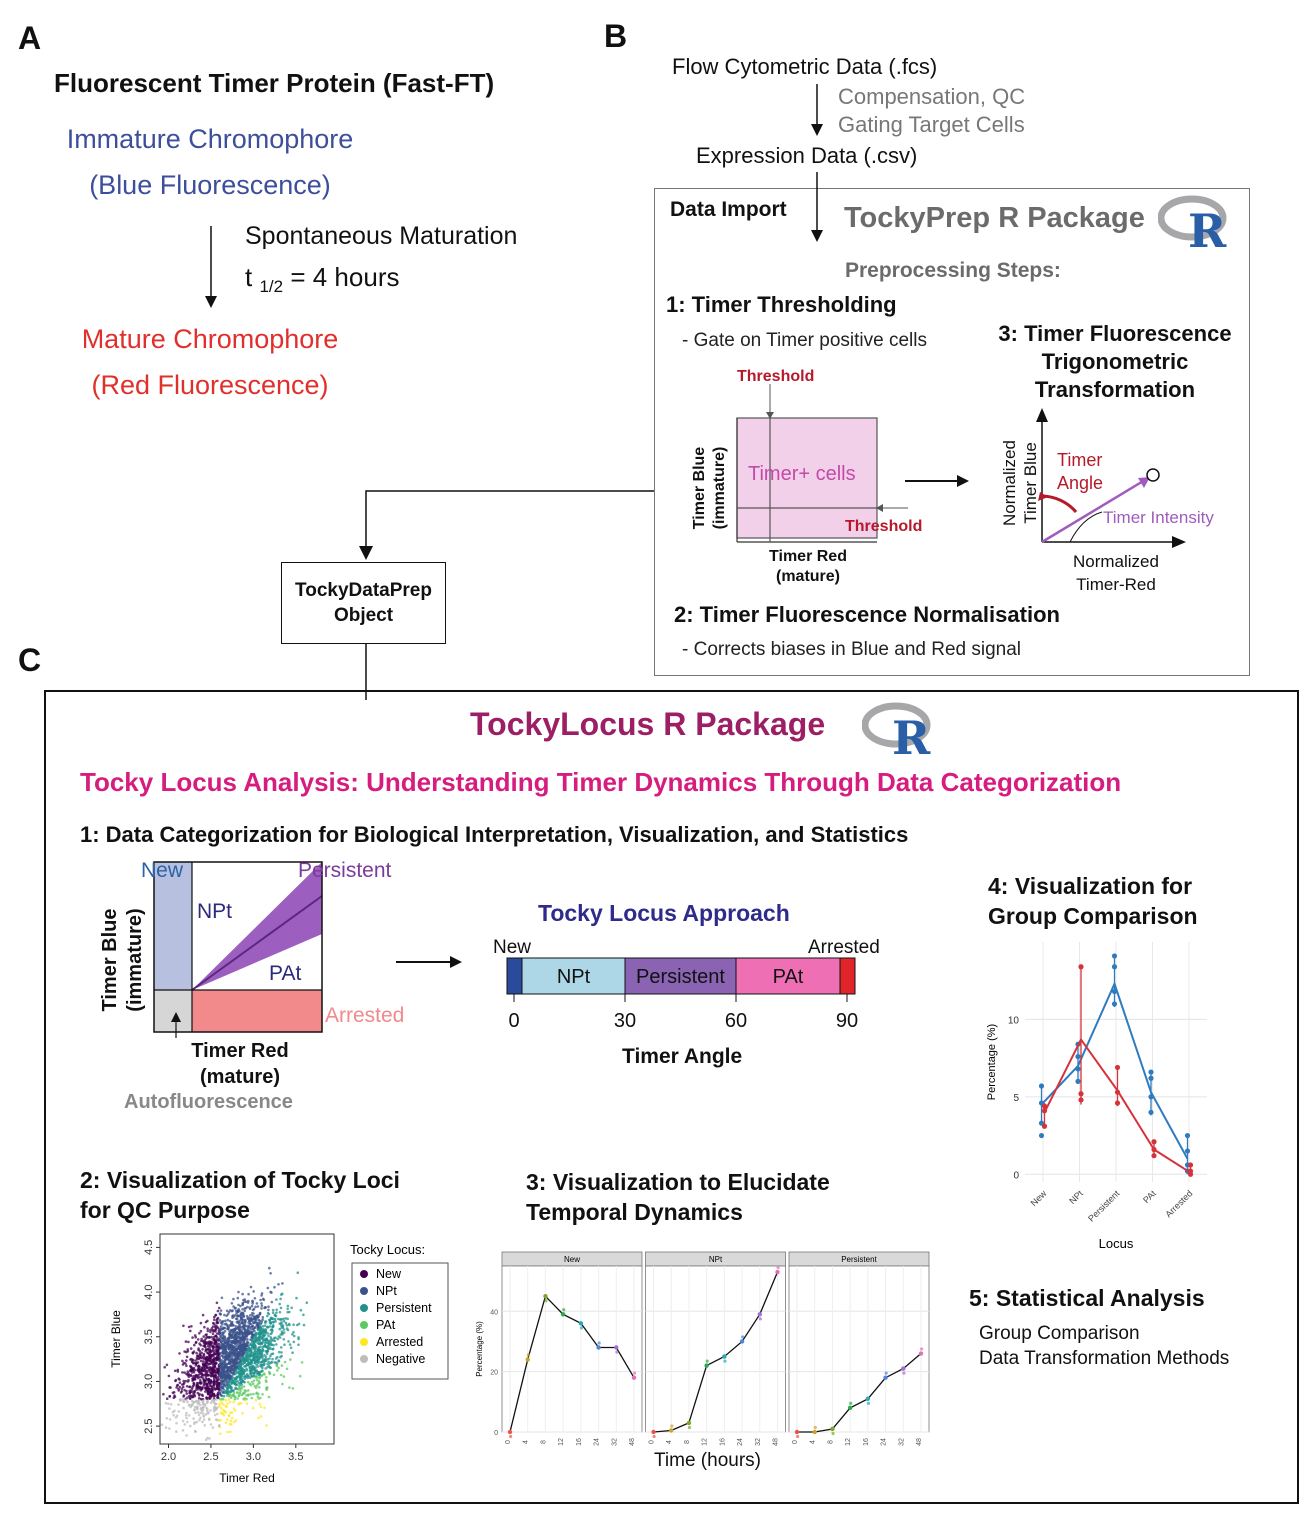 Image resolution: width=1316 pixels, height=1524 pixels. Describe the element at coordinates (208, 1102) in the screenshot. I see `autofluorescence-label: Autofluorescence` at that location.